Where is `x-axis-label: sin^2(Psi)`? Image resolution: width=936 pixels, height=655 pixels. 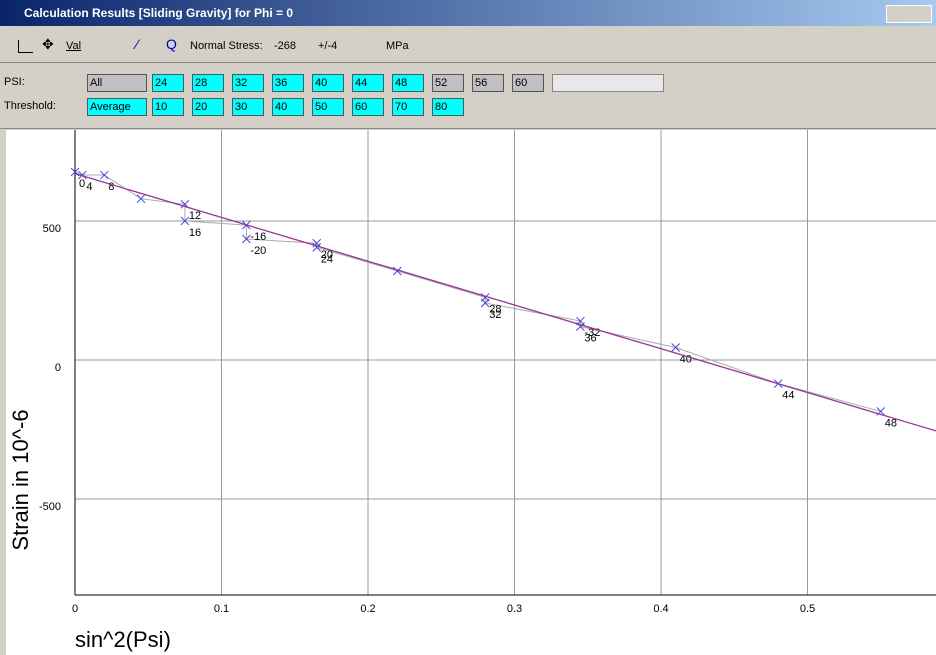 x-axis-label: sin^2(Psi) is located at coordinates (123, 639).